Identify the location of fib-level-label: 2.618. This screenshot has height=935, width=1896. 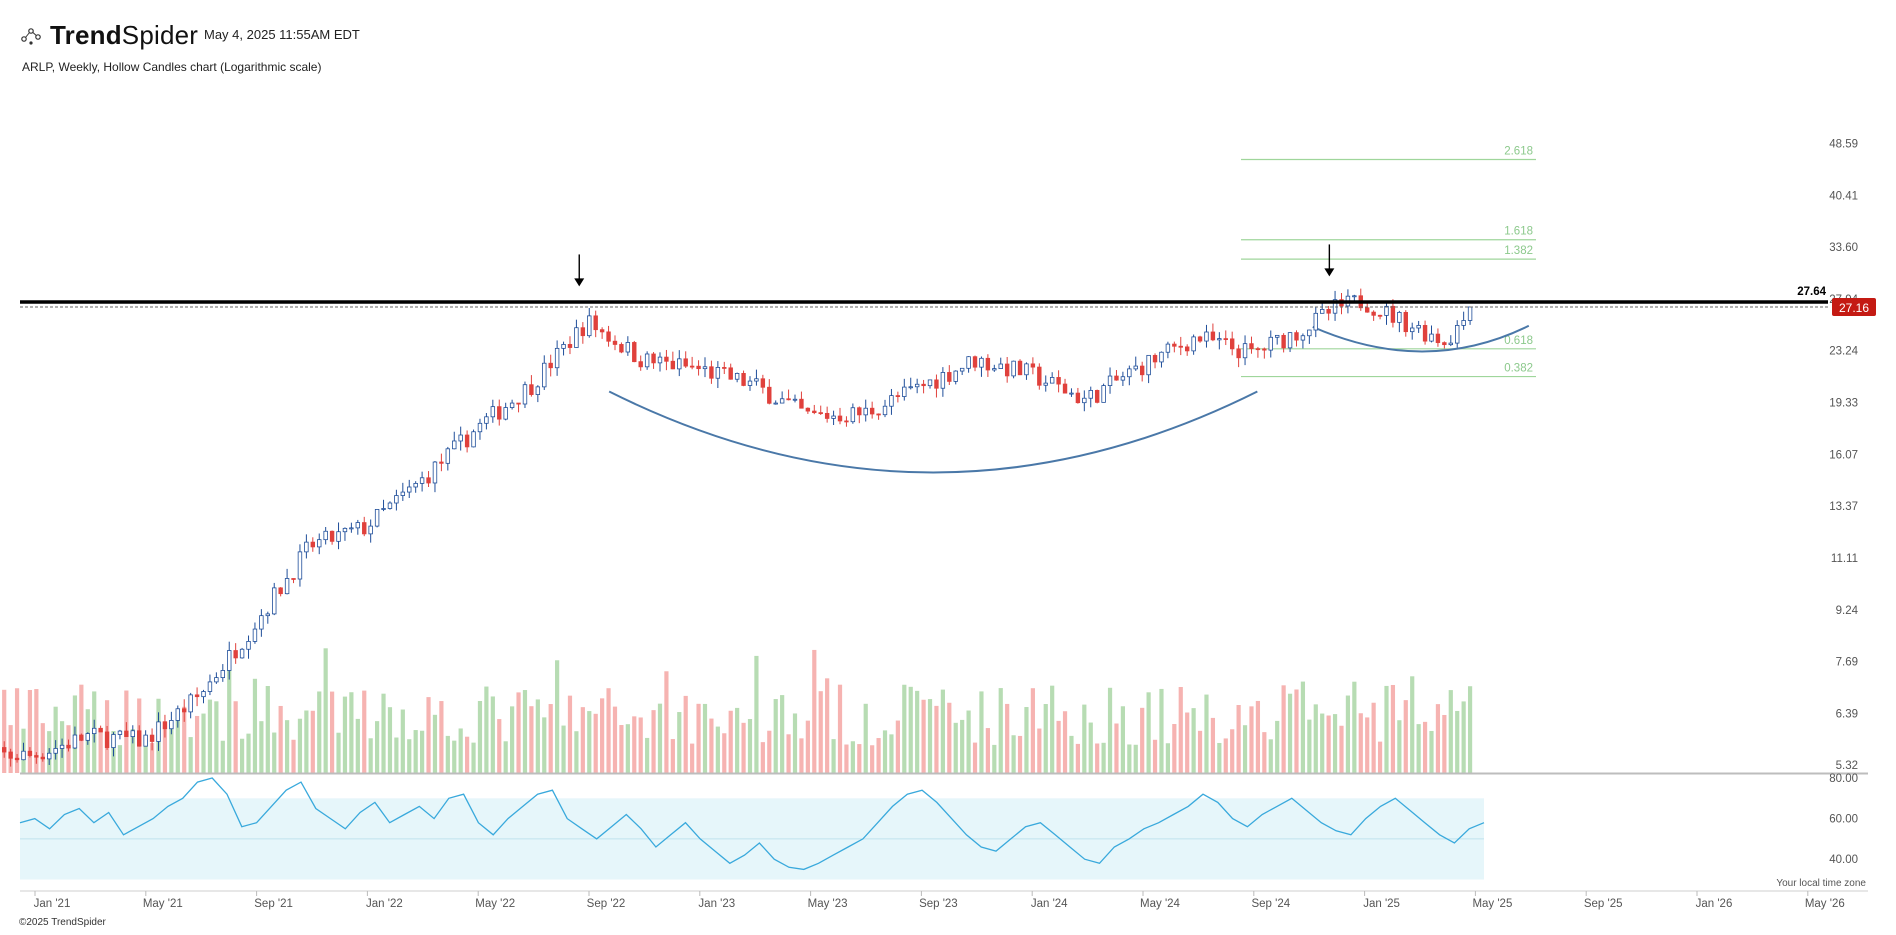
(1518, 152).